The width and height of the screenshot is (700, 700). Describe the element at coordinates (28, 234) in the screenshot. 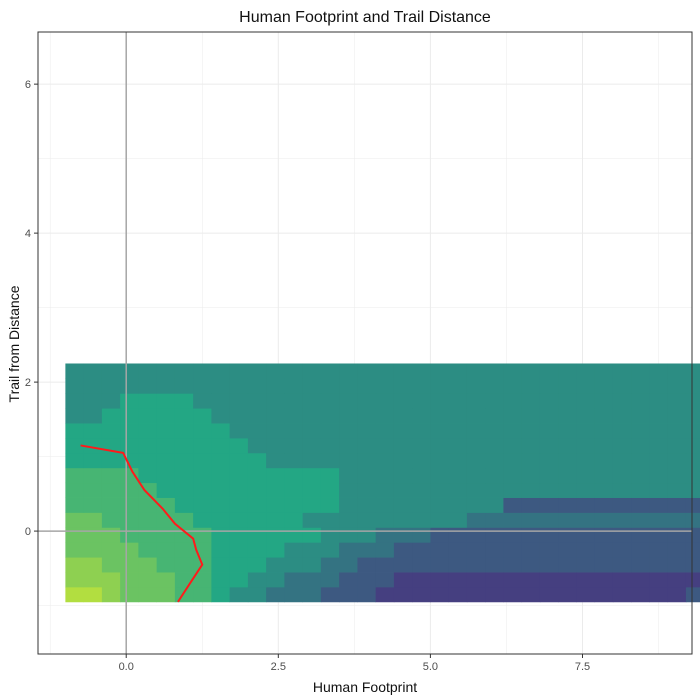

I see `y-tick-label: 4` at that location.